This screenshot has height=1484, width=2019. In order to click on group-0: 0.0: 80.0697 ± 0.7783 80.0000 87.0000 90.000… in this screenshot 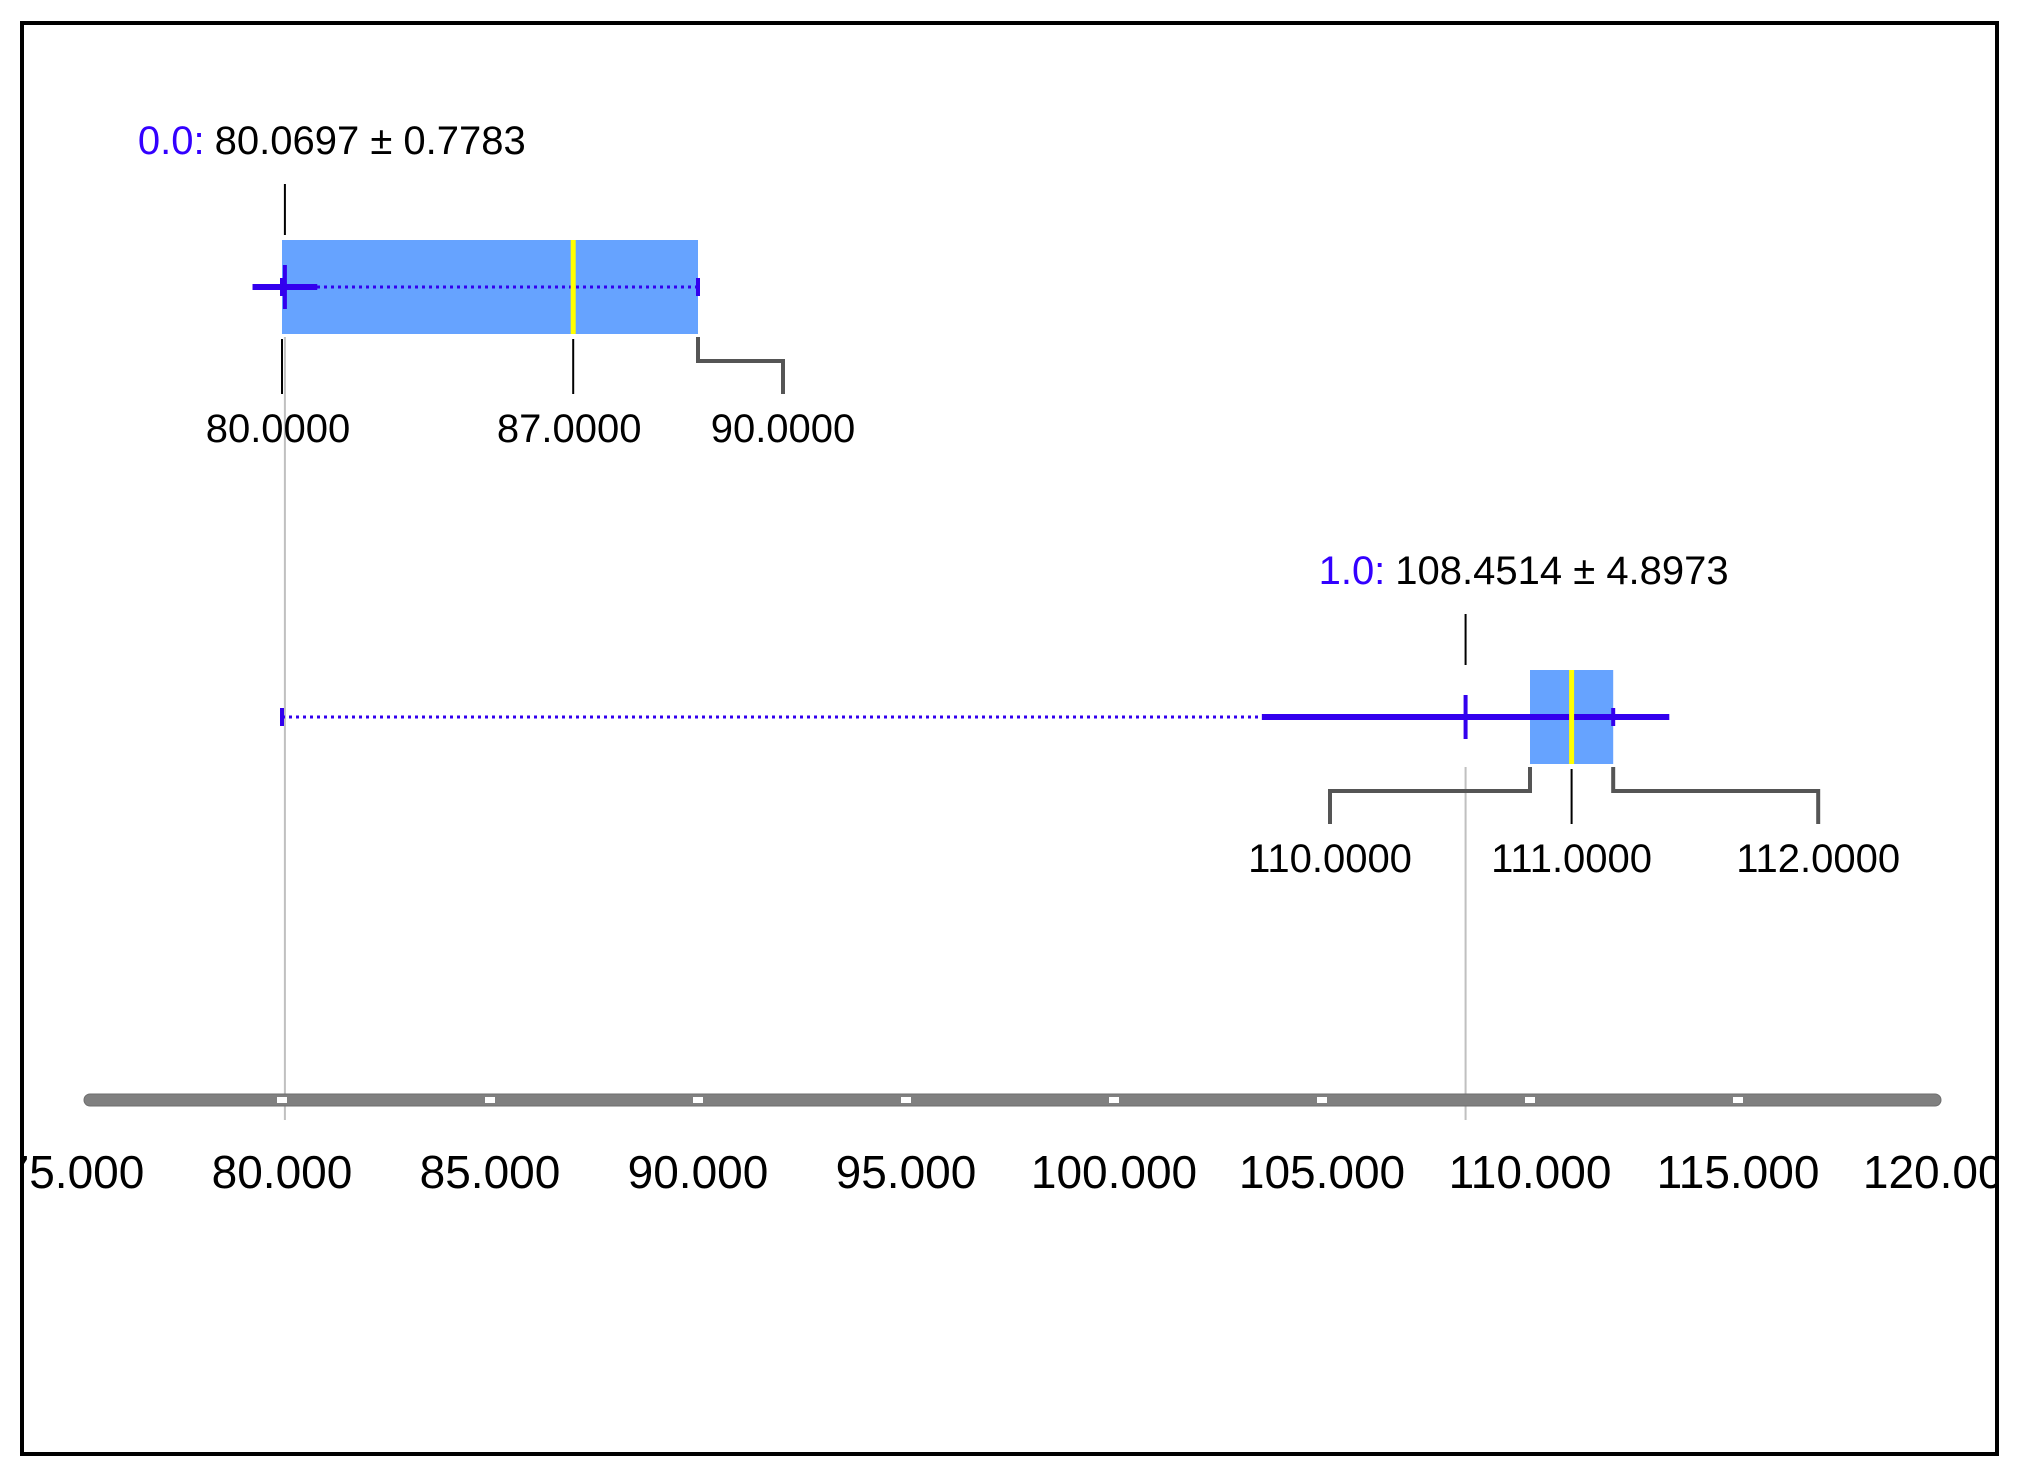, I will do `click(496, 285)`.